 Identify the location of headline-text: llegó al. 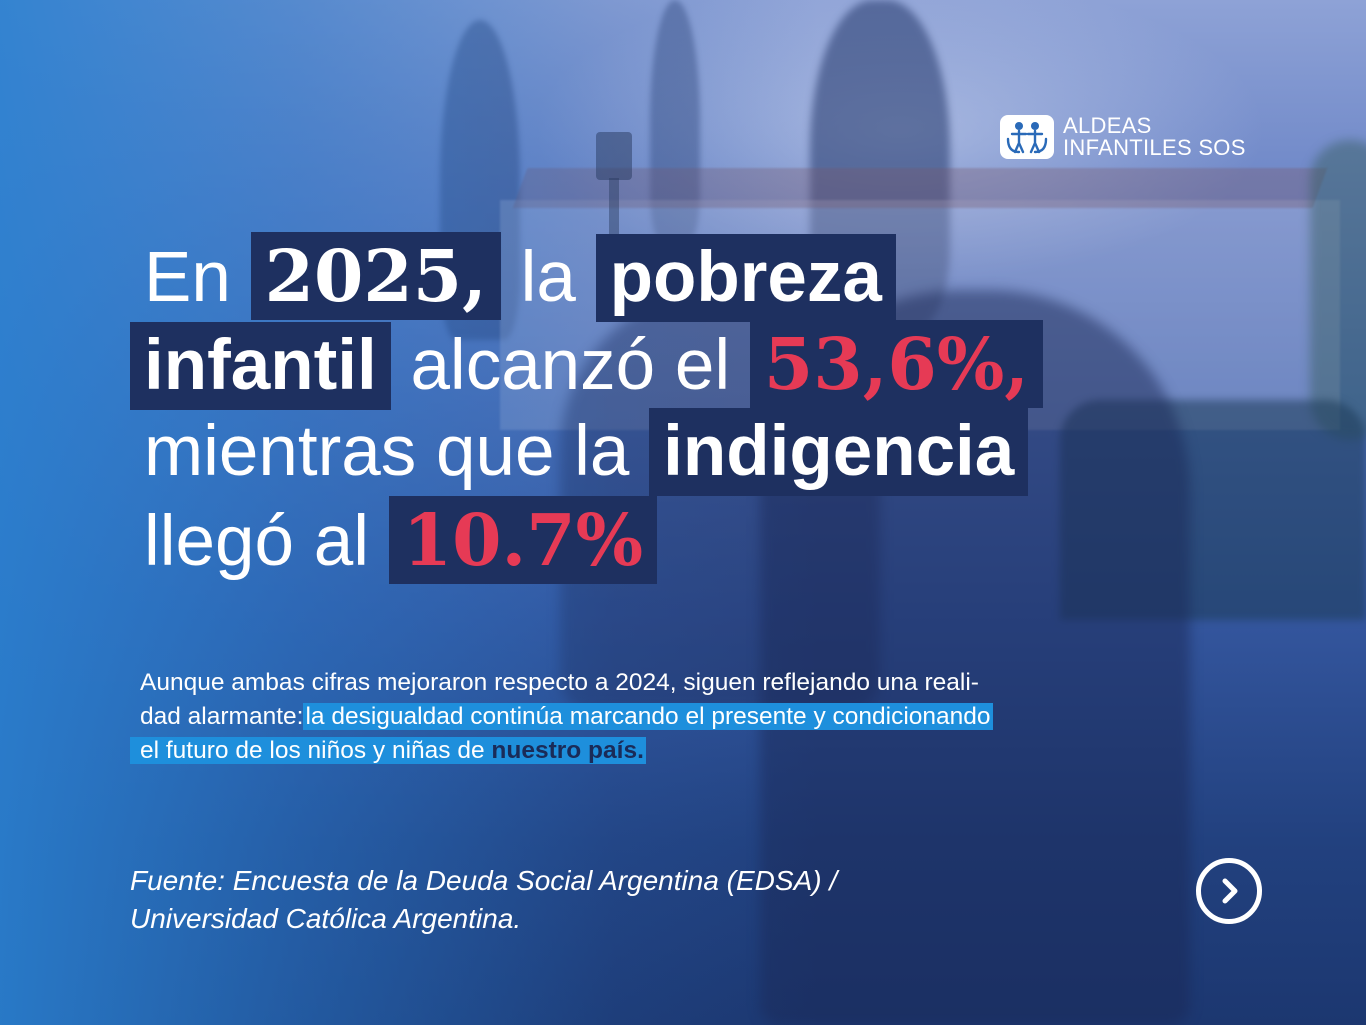
(256, 541).